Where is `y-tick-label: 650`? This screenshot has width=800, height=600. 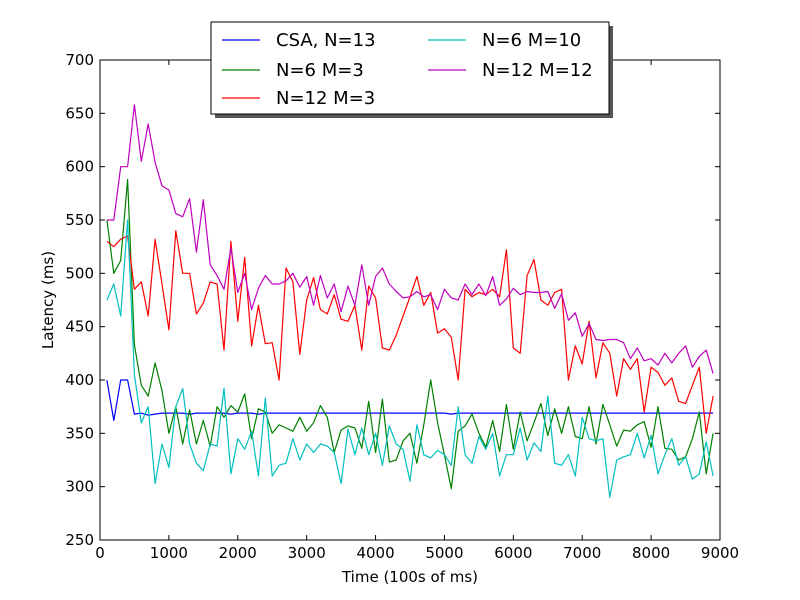 y-tick-label: 650 is located at coordinates (79, 113).